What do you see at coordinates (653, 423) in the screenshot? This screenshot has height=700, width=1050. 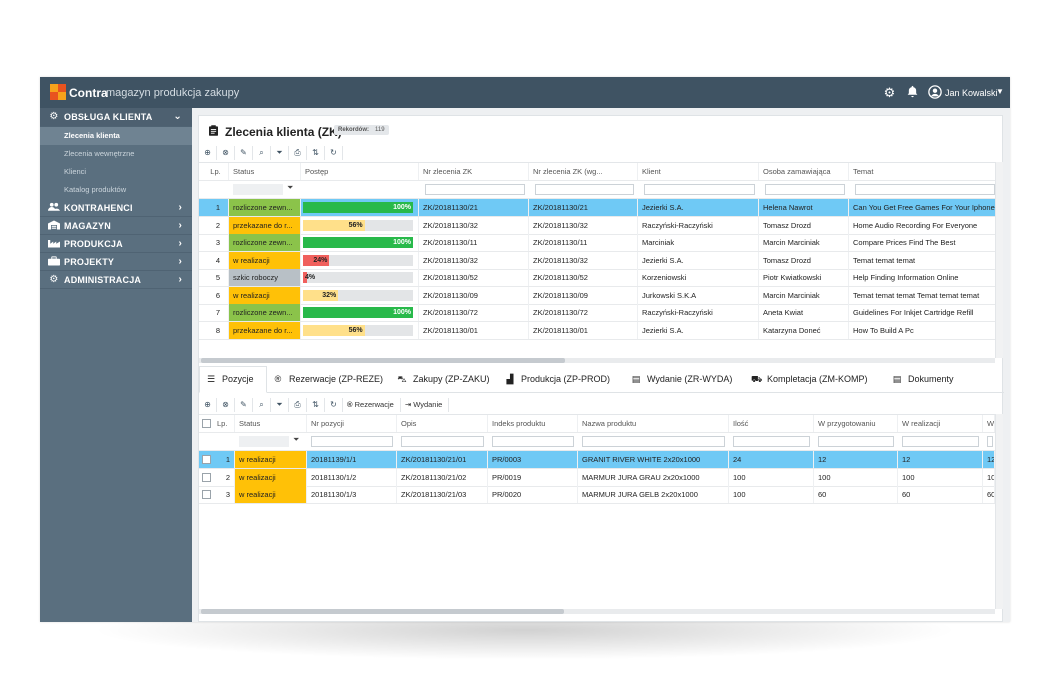 I see `column-header: Nazwa produktu` at bounding box center [653, 423].